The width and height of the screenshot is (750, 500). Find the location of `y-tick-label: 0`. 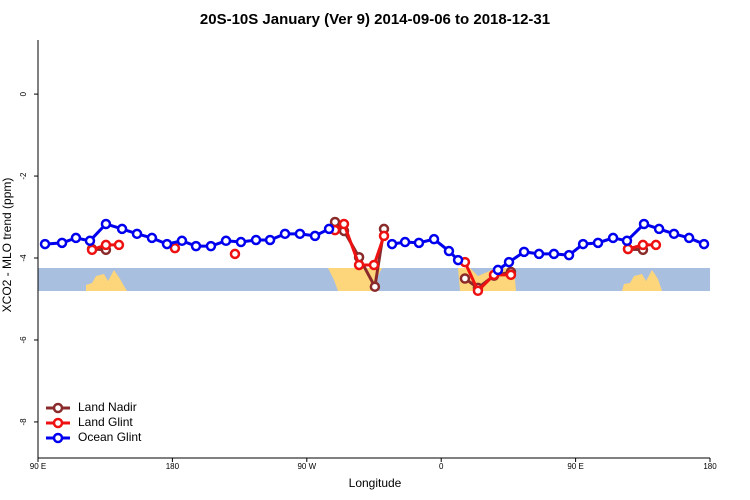

y-tick-label: 0 is located at coordinates (23, 93).